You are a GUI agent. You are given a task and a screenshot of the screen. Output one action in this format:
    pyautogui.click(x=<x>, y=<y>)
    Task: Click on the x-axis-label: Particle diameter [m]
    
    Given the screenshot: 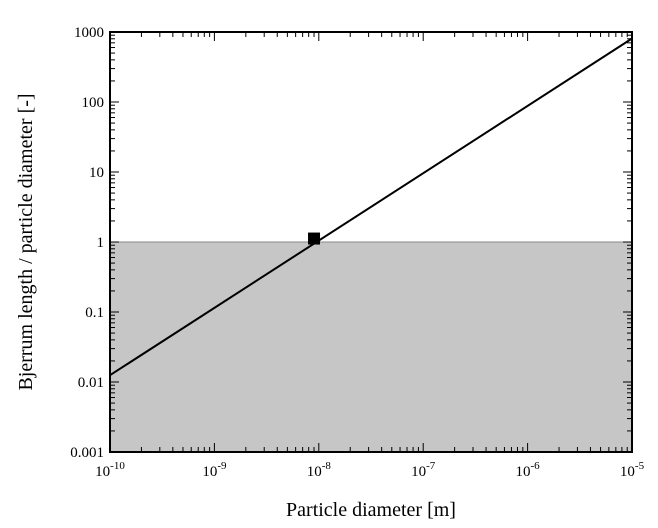 What is the action you would take?
    pyautogui.click(x=371, y=510)
    